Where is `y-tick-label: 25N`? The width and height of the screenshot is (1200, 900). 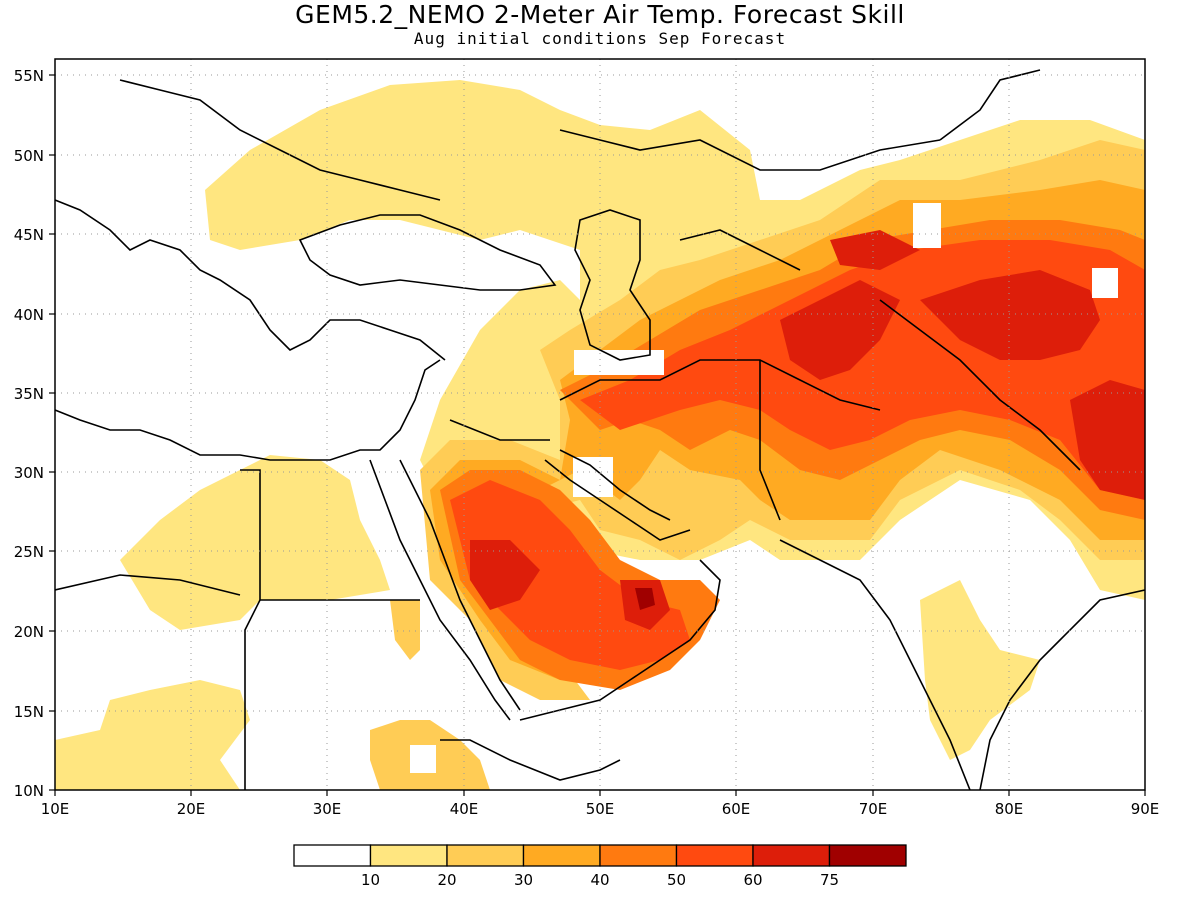
y-tick-label: 25N is located at coordinates (29, 552).